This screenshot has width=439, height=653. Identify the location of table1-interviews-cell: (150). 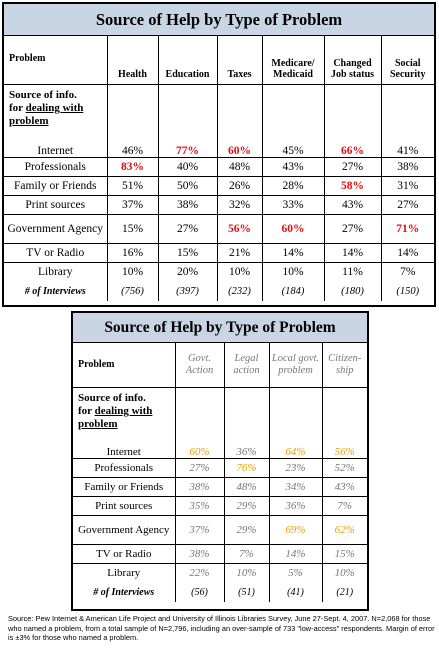
(407, 291).